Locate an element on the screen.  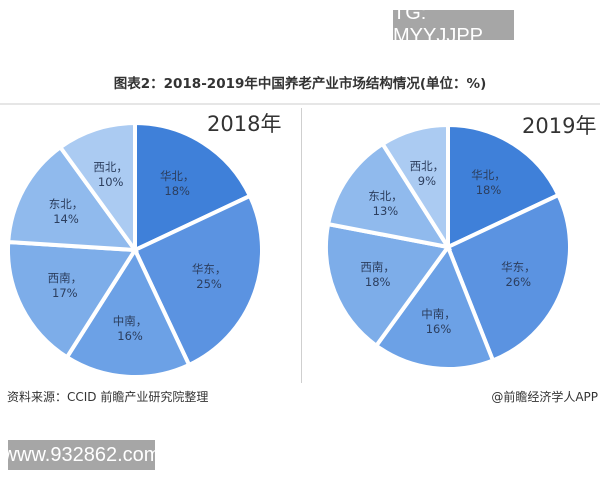
watermark-badge-bottom: www.932862.com is located at coordinates (81, 455).